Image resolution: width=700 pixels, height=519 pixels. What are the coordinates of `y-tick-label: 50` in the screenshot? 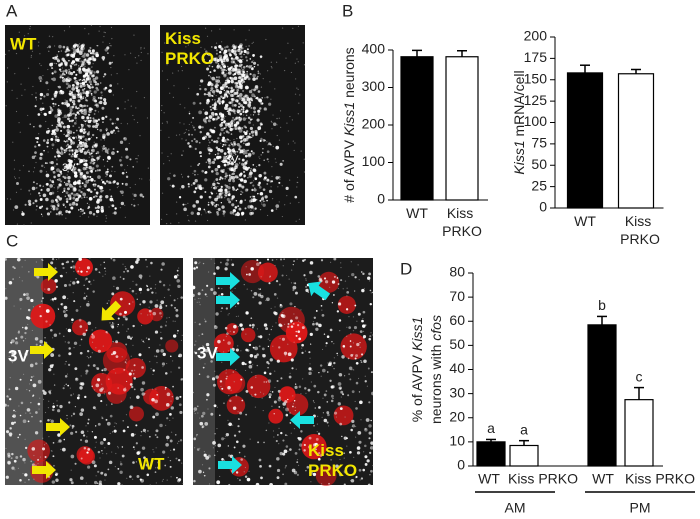 It's located at (539, 164).